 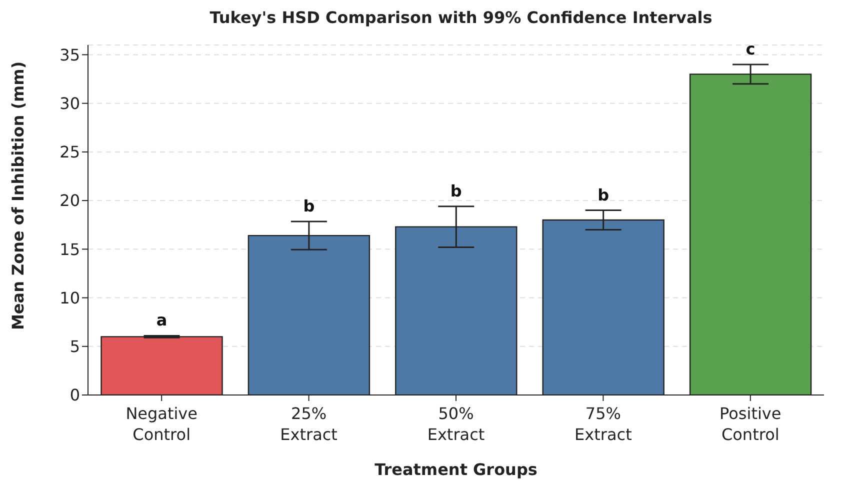 What do you see at coordinates (70, 54) in the screenshot?
I see `y-tick-label: 35` at bounding box center [70, 54].